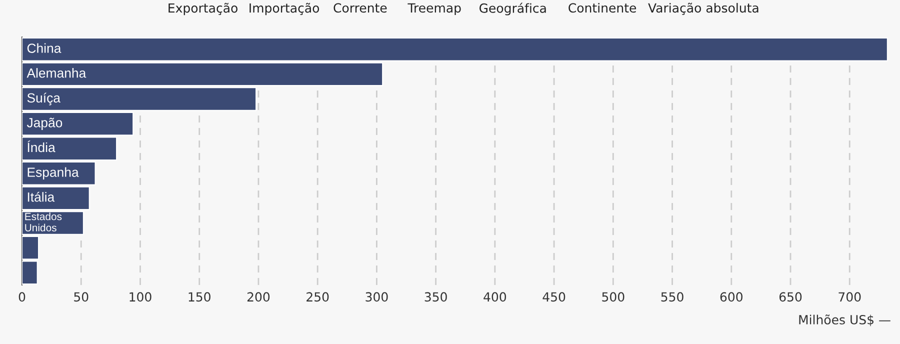 This screenshot has width=900, height=344. I want to click on x-tick-label: 50, so click(81, 297).